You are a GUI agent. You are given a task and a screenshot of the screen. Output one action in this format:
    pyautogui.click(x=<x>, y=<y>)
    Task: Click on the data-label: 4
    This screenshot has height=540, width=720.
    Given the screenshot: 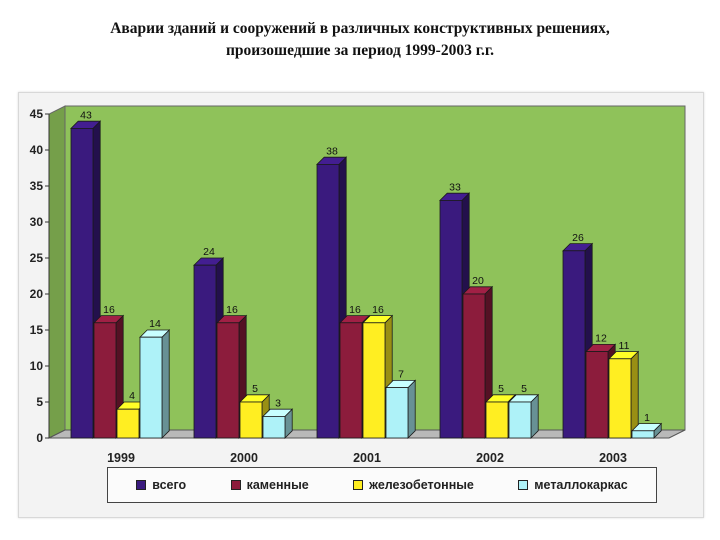 What is the action you would take?
    pyautogui.click(x=132, y=396)
    